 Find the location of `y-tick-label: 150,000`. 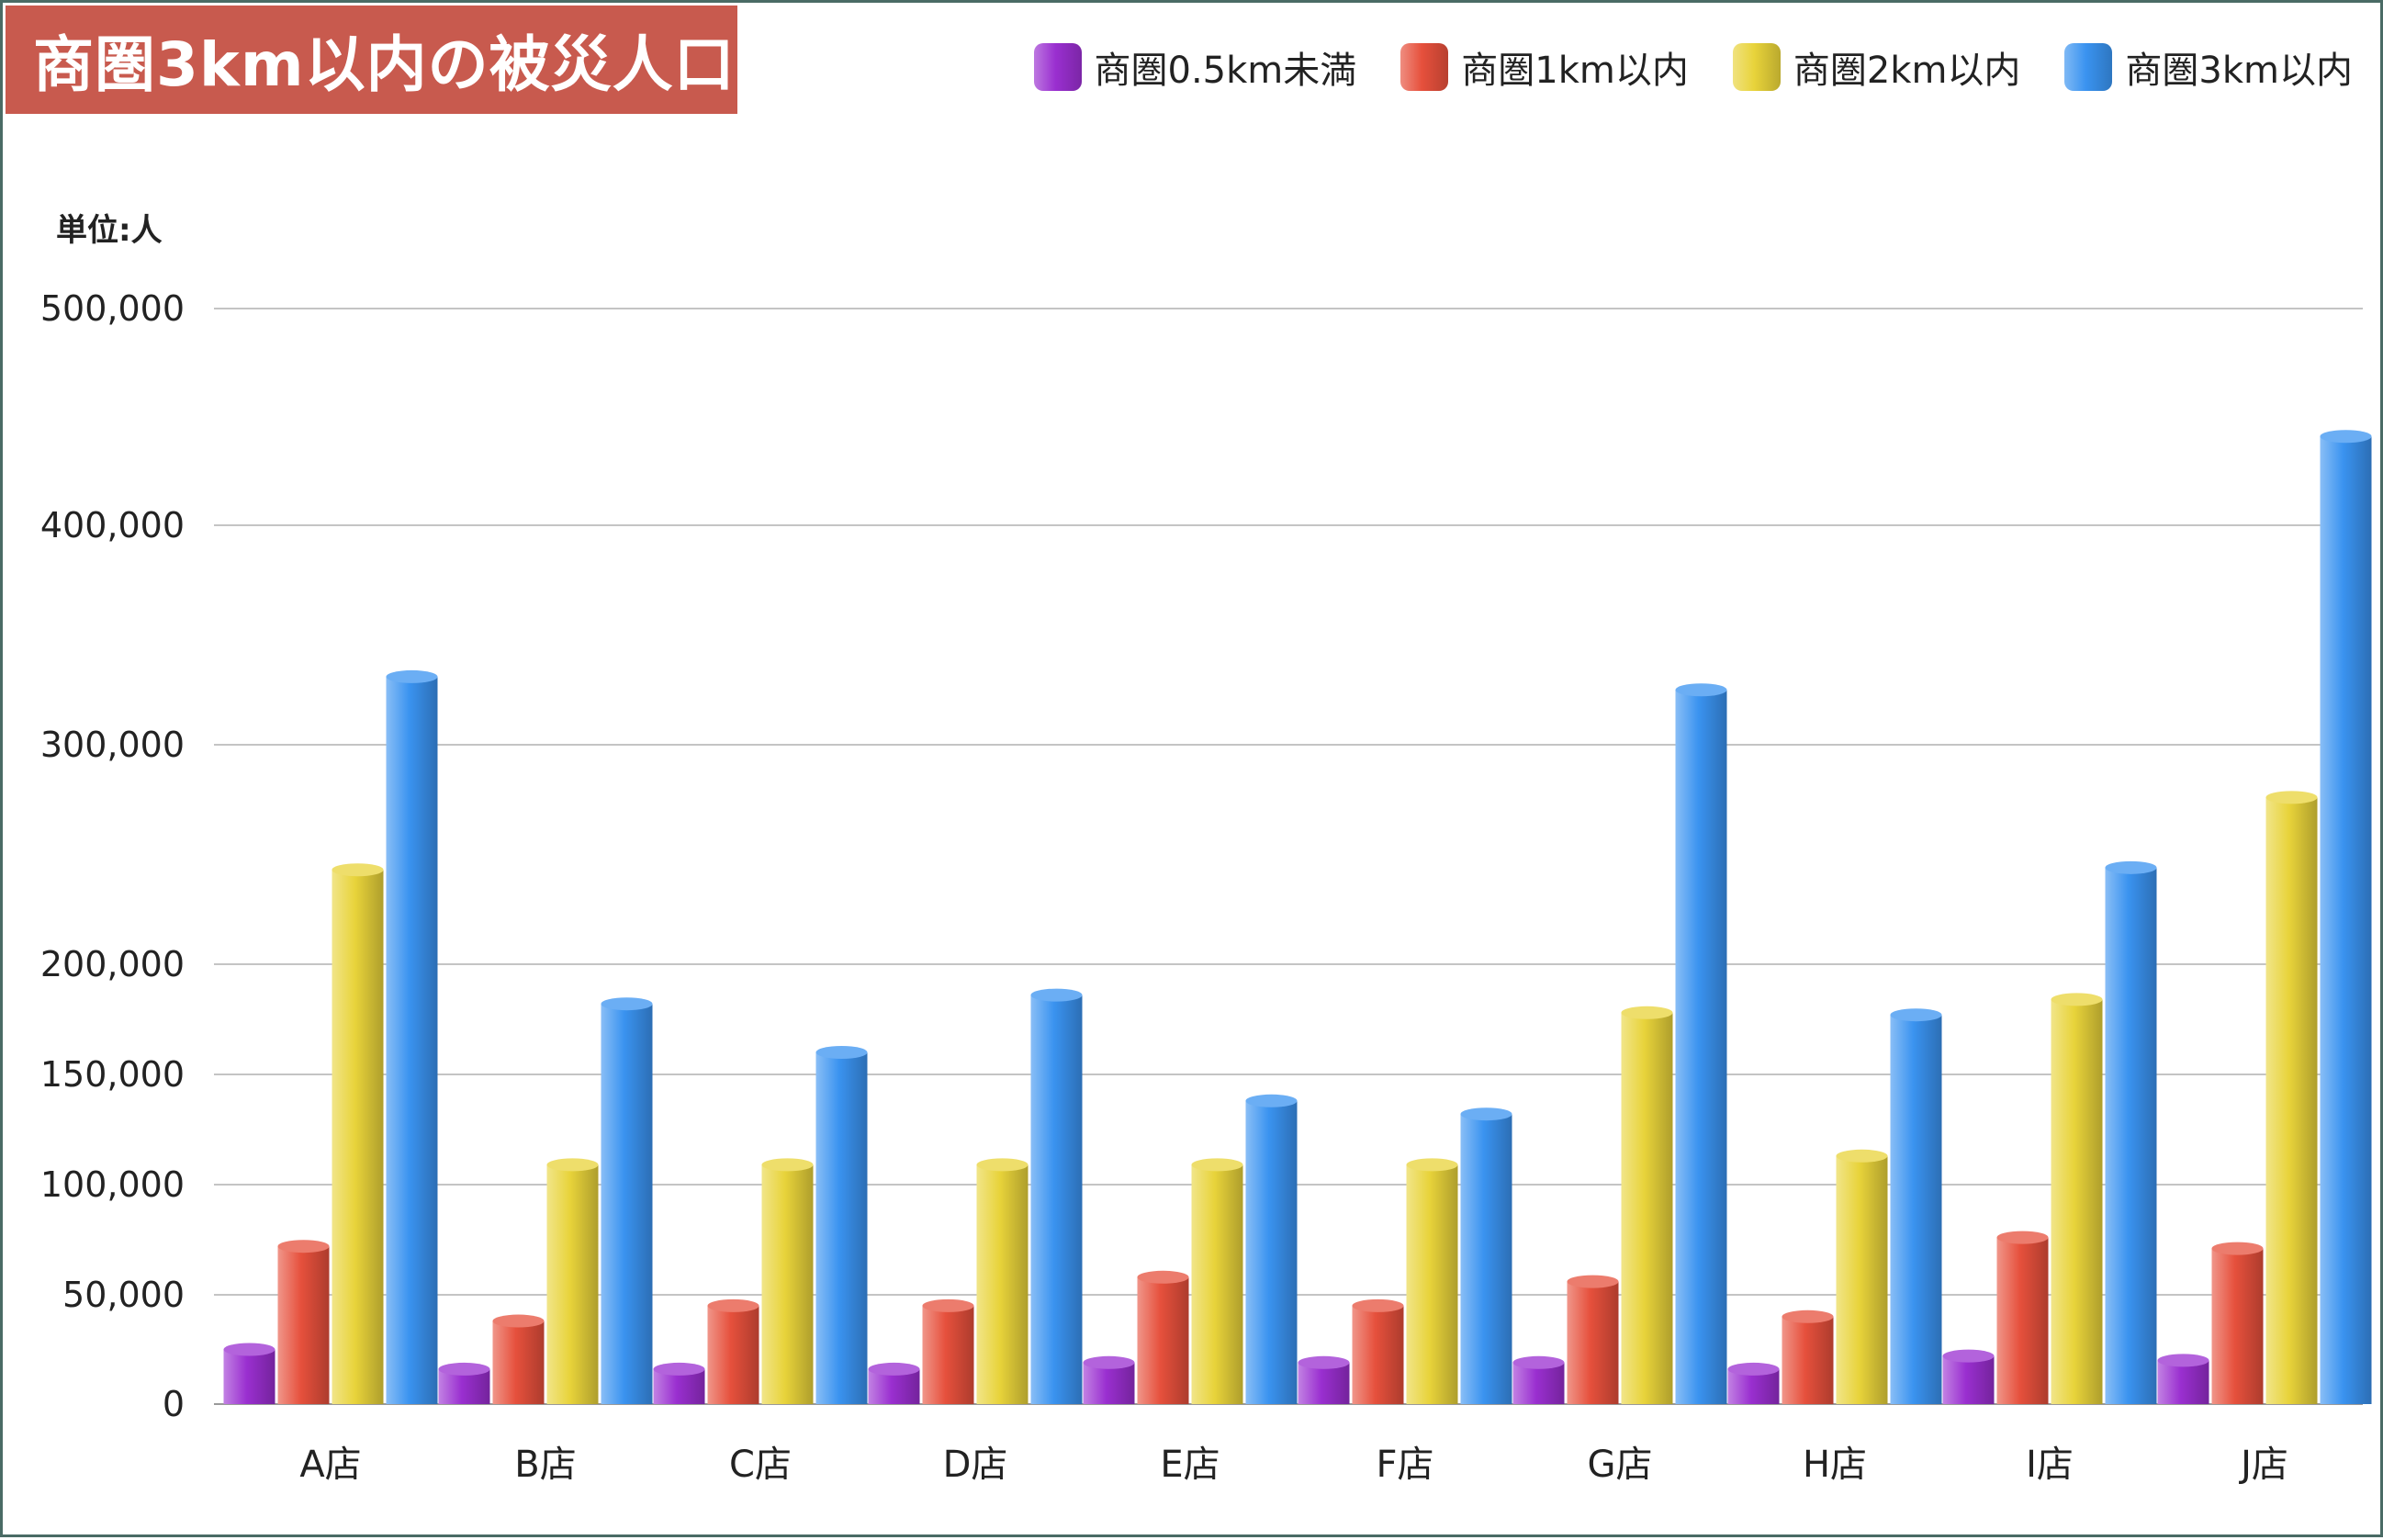

y-tick-label: 150,000 is located at coordinates (112, 1074).